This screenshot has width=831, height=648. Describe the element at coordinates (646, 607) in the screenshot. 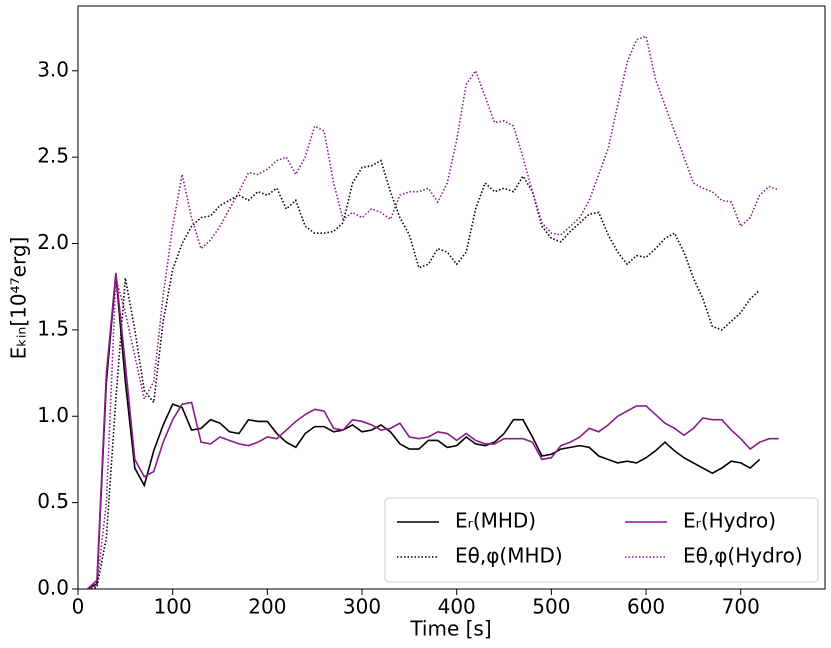

I see `x-tick-label: 600` at that location.